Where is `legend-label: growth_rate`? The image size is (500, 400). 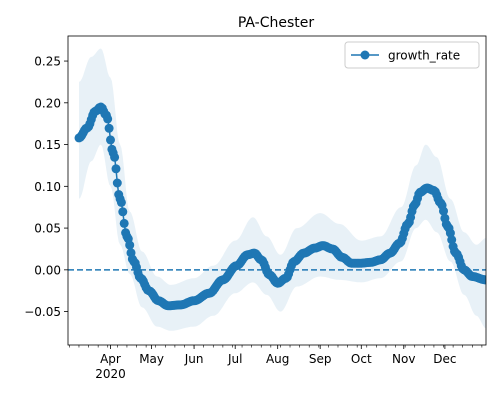 legend-label: growth_rate is located at coordinates (424, 56).